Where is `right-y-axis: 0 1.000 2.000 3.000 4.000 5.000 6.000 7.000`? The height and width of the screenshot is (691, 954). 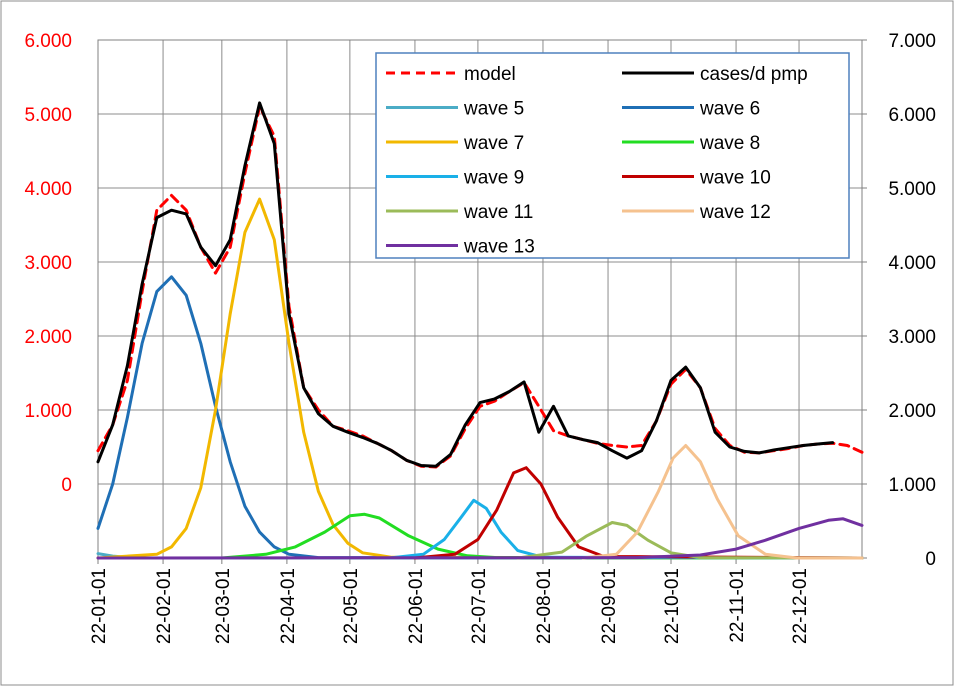
right-y-axis: 0 1.000 2.000 3.000 4.000 5.000 6.000 7.000 is located at coordinates (899, 300).